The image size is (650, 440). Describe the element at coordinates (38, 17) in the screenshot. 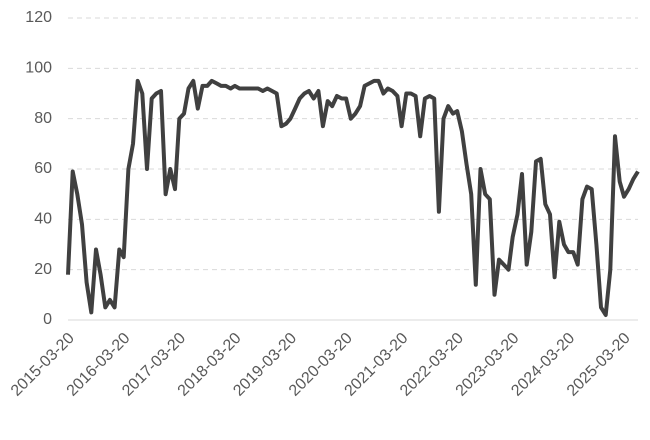

I see `y-tick-label: 120` at that location.